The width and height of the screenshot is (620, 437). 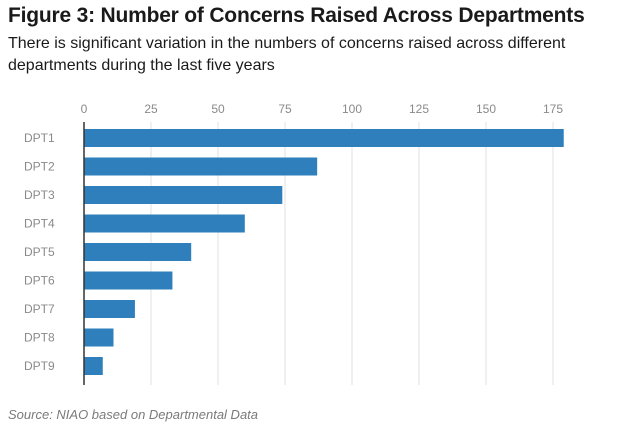 What do you see at coordinates (201, 166) in the screenshot?
I see `bar-dpt2` at bounding box center [201, 166].